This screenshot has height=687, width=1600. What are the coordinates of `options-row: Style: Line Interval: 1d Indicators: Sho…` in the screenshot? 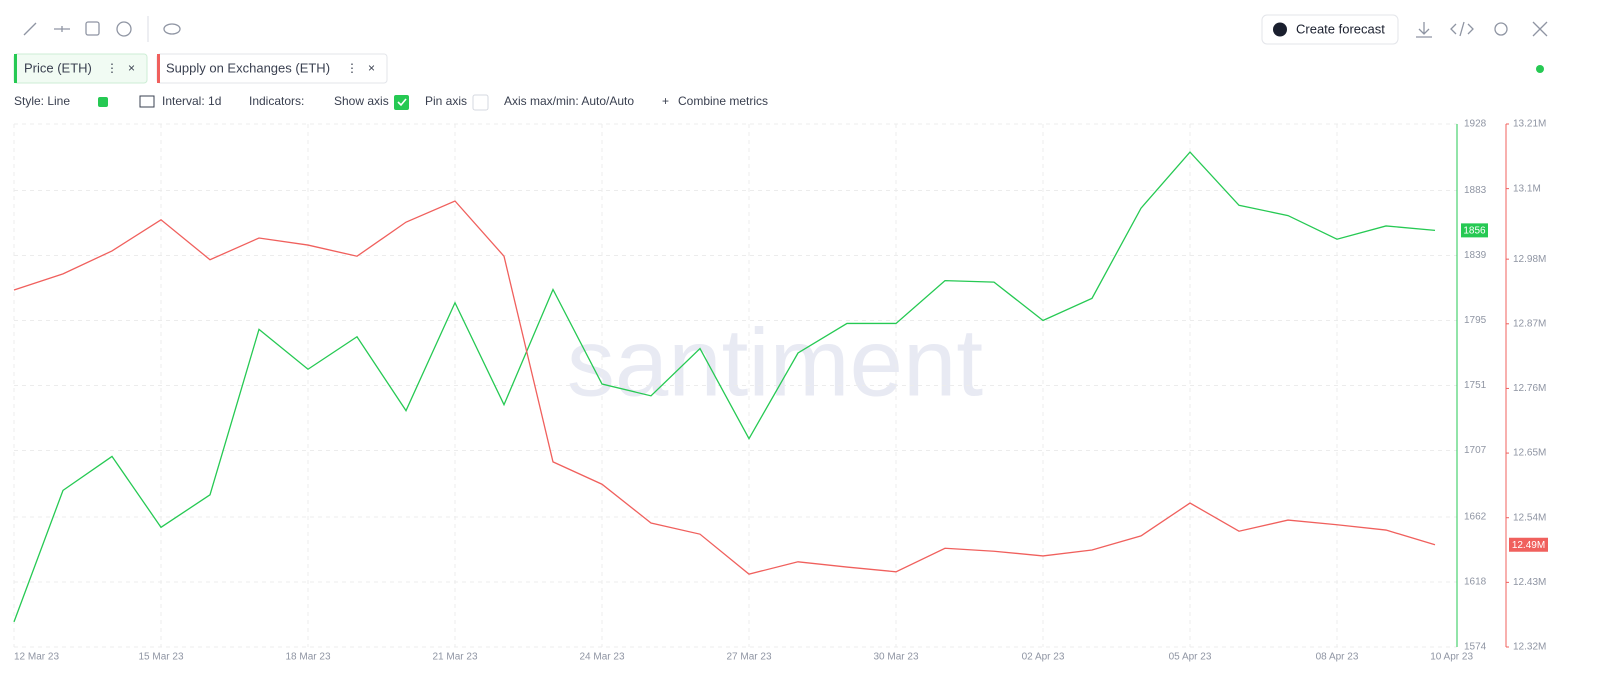 It's located at (391, 102).